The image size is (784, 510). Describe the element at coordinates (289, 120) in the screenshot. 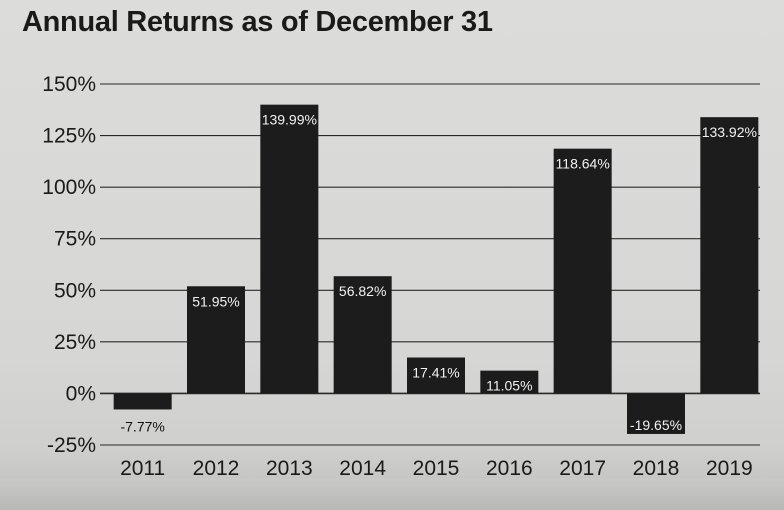

I see `data-label: 139.99%` at that location.